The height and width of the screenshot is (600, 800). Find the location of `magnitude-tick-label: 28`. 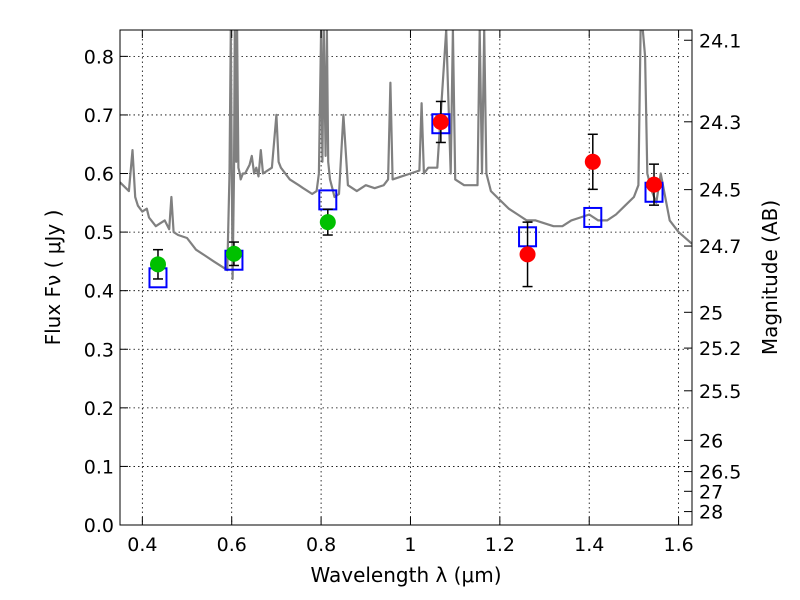

magnitude-tick-label: 28 is located at coordinates (711, 513).